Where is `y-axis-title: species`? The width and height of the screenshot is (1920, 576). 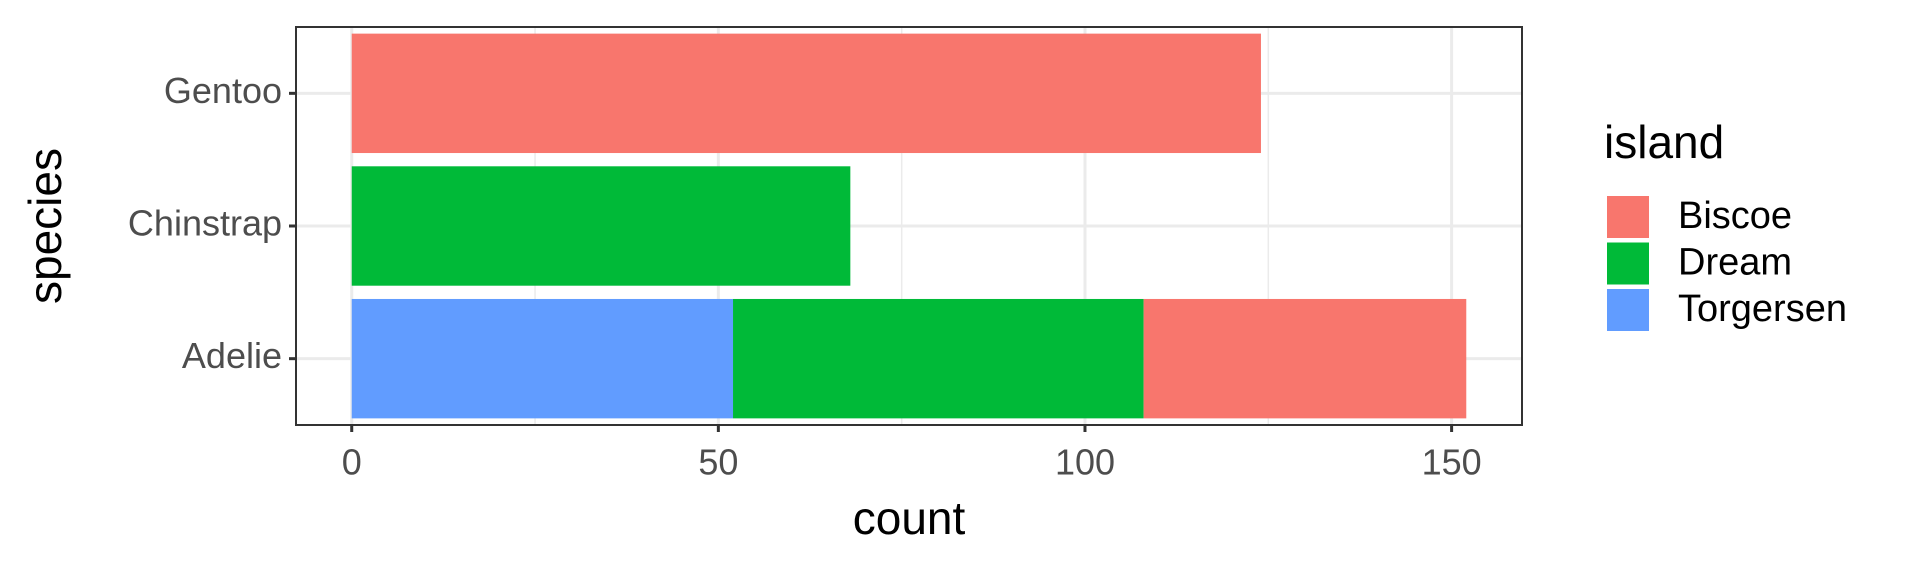 y-axis-title: species is located at coordinates (45, 226).